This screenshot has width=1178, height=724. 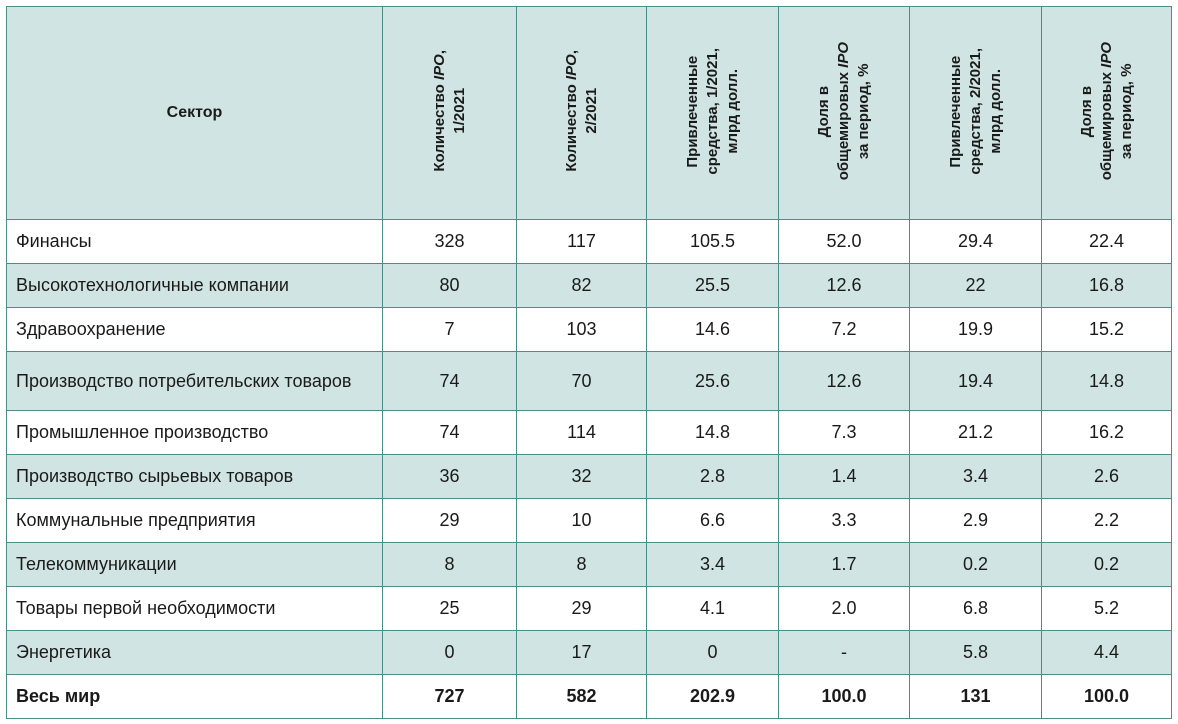 I want to click on header-share-2-2021: Доля в общемировых IPO за период, %, so click(x=1106, y=113).